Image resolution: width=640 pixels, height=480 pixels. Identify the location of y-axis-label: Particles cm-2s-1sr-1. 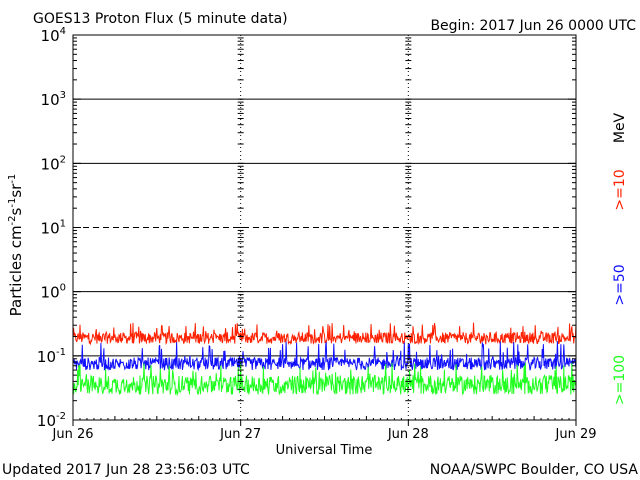
(16, 245).